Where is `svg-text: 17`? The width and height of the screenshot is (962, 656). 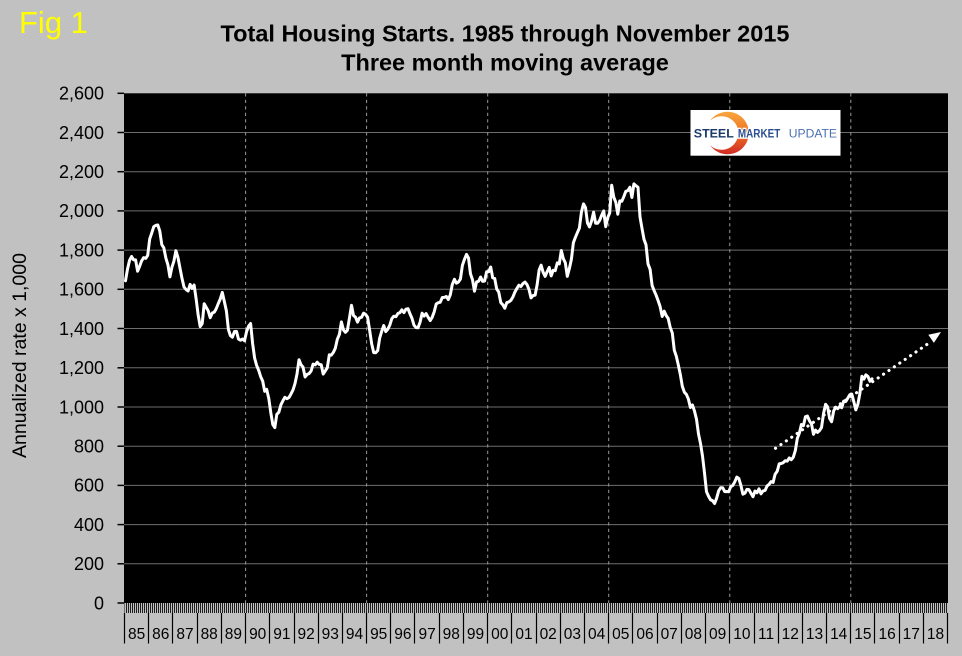 svg-text: 17 is located at coordinates (911, 634).